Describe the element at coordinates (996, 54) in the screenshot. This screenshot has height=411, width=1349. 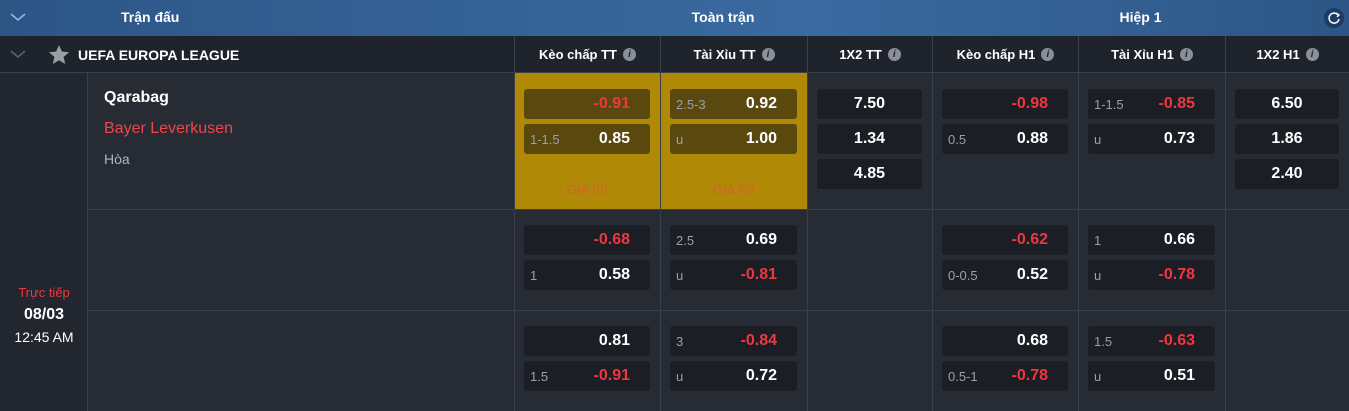
I see `column-title: Kèo chấp H1` at that location.